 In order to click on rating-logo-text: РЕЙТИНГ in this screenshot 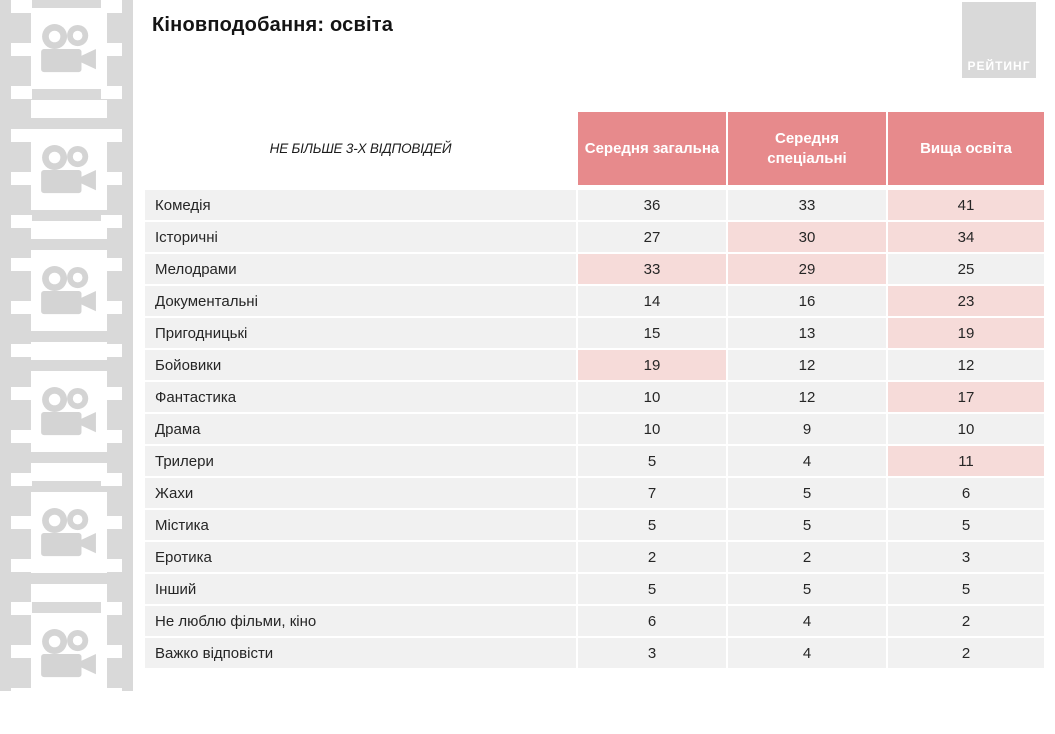, I will do `click(999, 66)`.